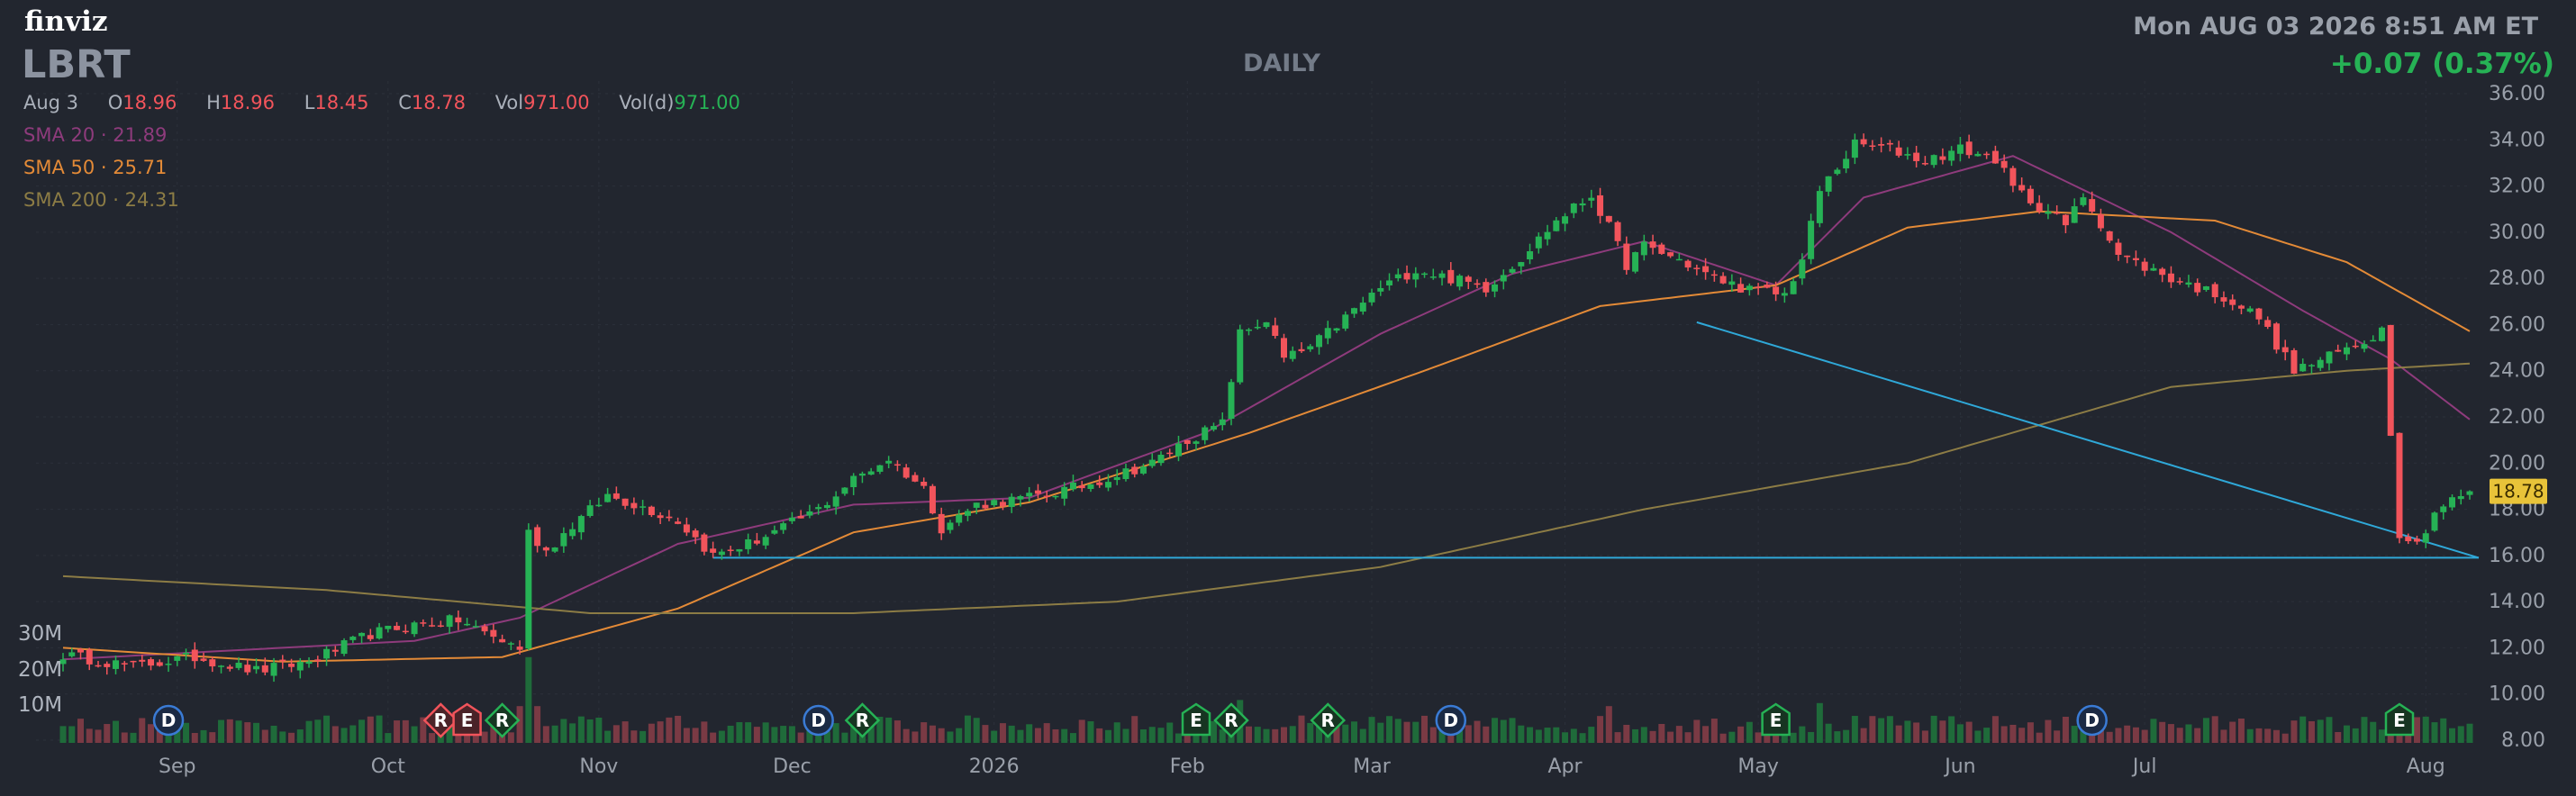 Image resolution: width=2576 pixels, height=796 pixels. Describe the element at coordinates (95, 167) in the screenshot. I see `sma-50-legend: SMA 50 · 25.71` at that location.